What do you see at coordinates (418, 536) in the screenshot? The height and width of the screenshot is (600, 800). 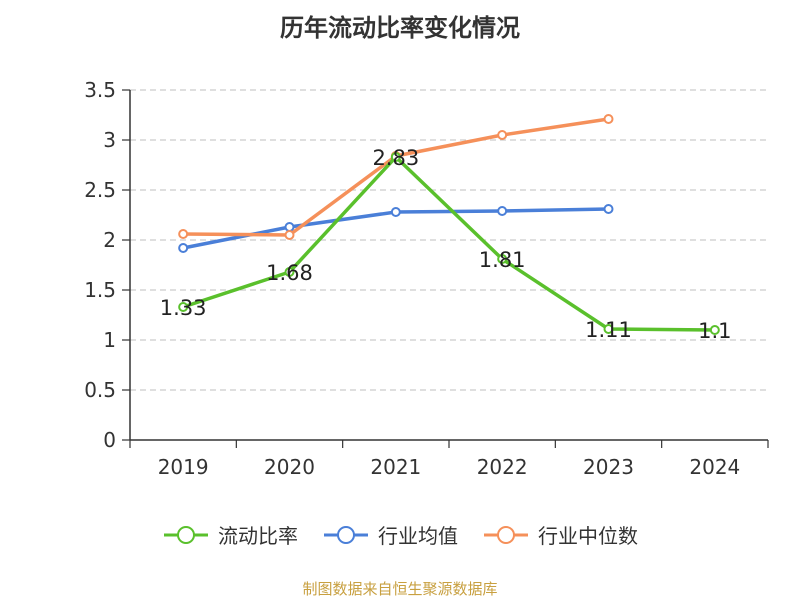 I see `legend-label: 行业均值` at bounding box center [418, 536].